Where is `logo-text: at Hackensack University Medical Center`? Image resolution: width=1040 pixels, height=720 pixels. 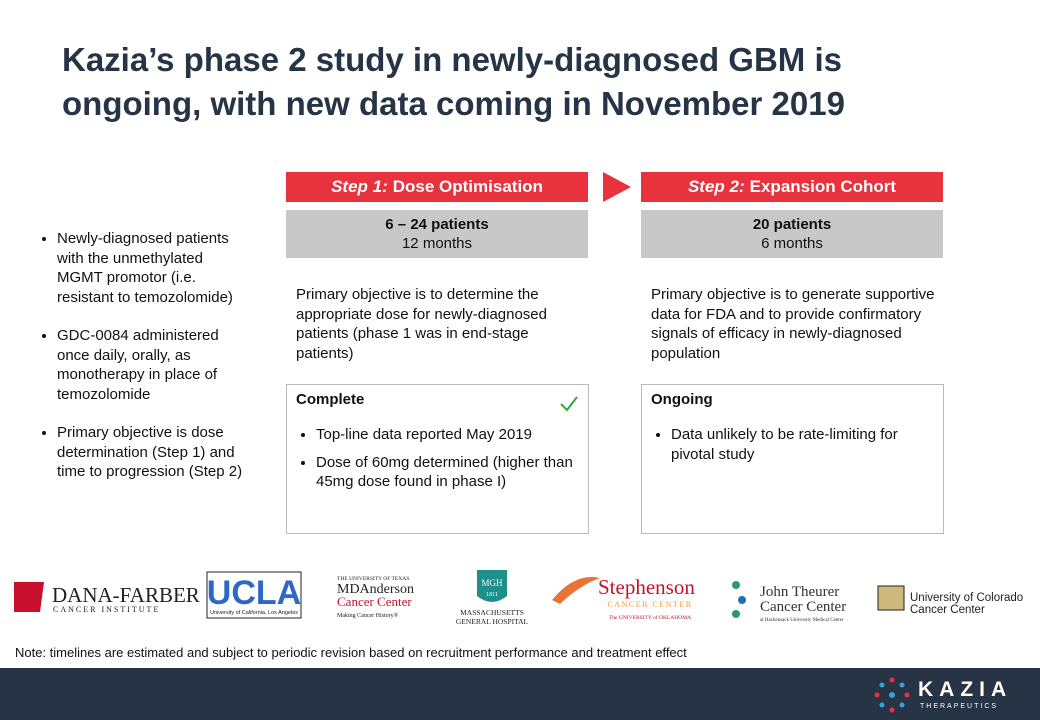
logo-text: at Hackensack University Medical Center is located at coordinates (802, 620).